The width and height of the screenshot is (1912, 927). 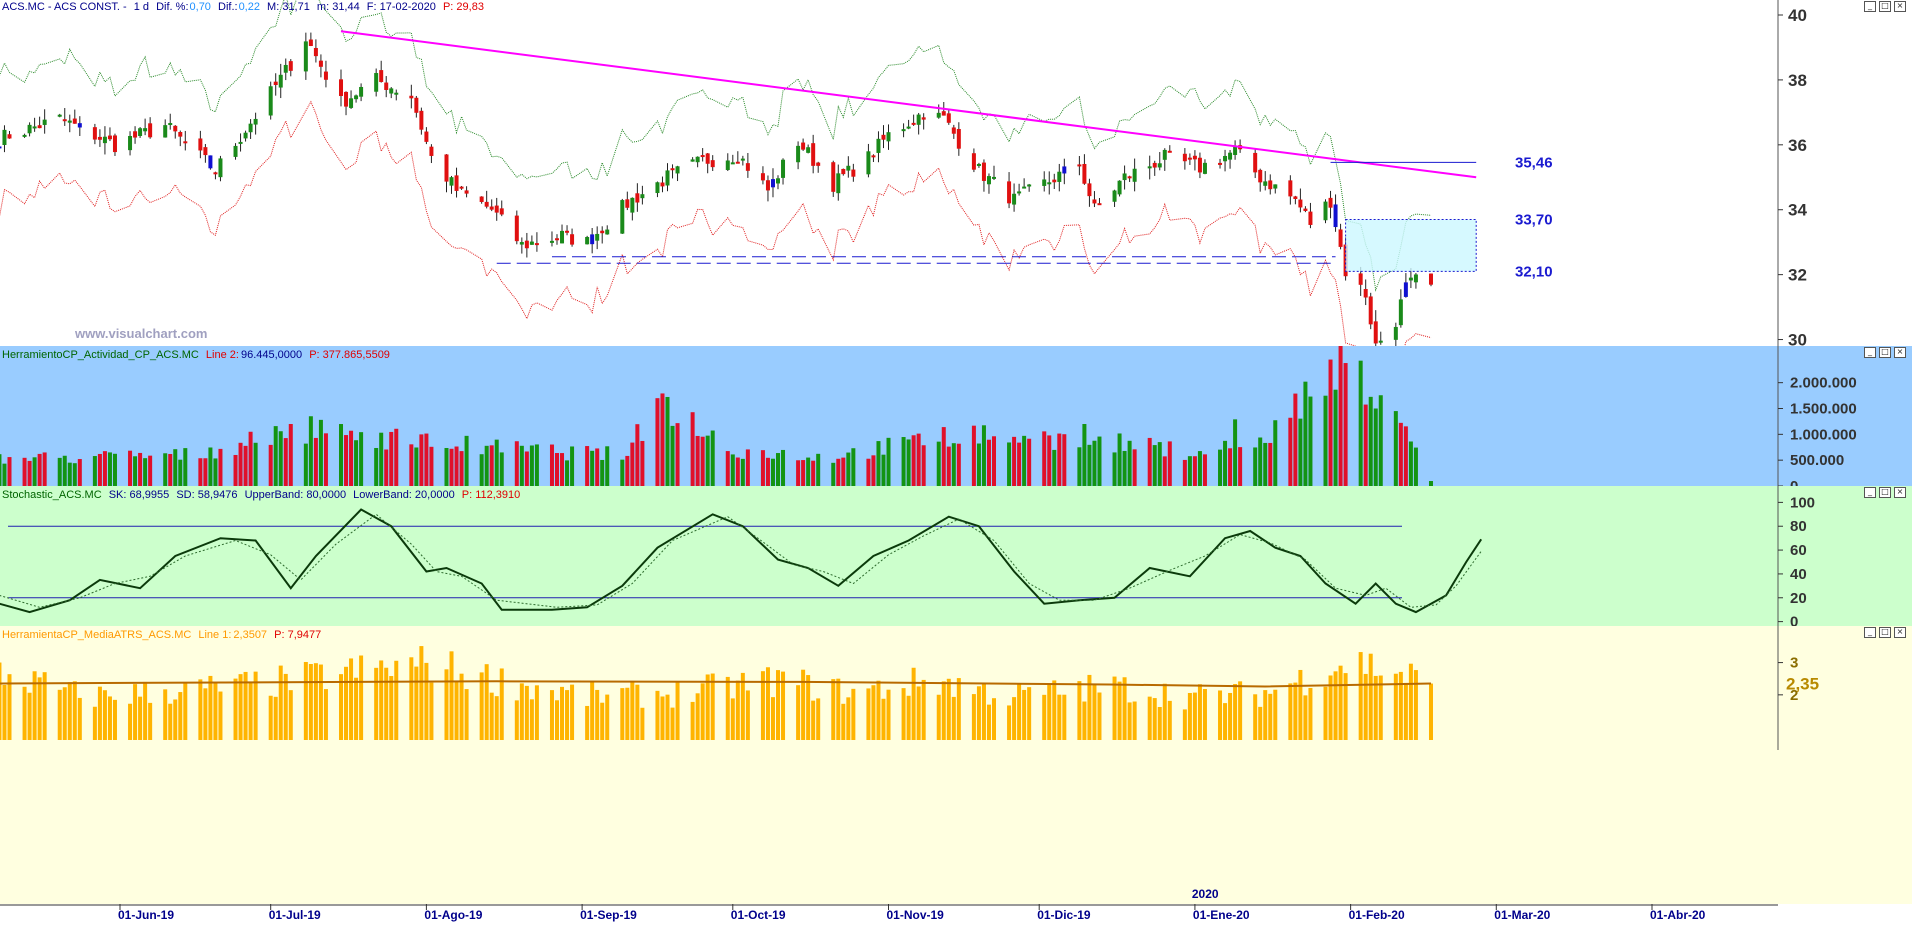 I want to click on volume-window-buttons: _ □ ×, so click(x=1885, y=352).